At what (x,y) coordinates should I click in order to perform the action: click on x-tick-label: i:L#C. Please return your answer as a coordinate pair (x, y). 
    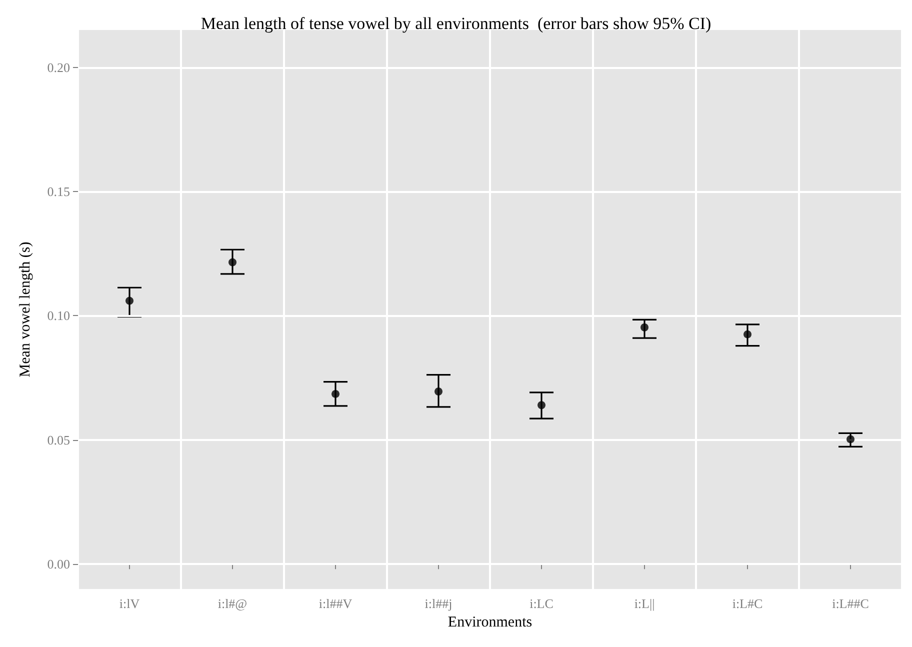
    Looking at the image, I should click on (747, 603).